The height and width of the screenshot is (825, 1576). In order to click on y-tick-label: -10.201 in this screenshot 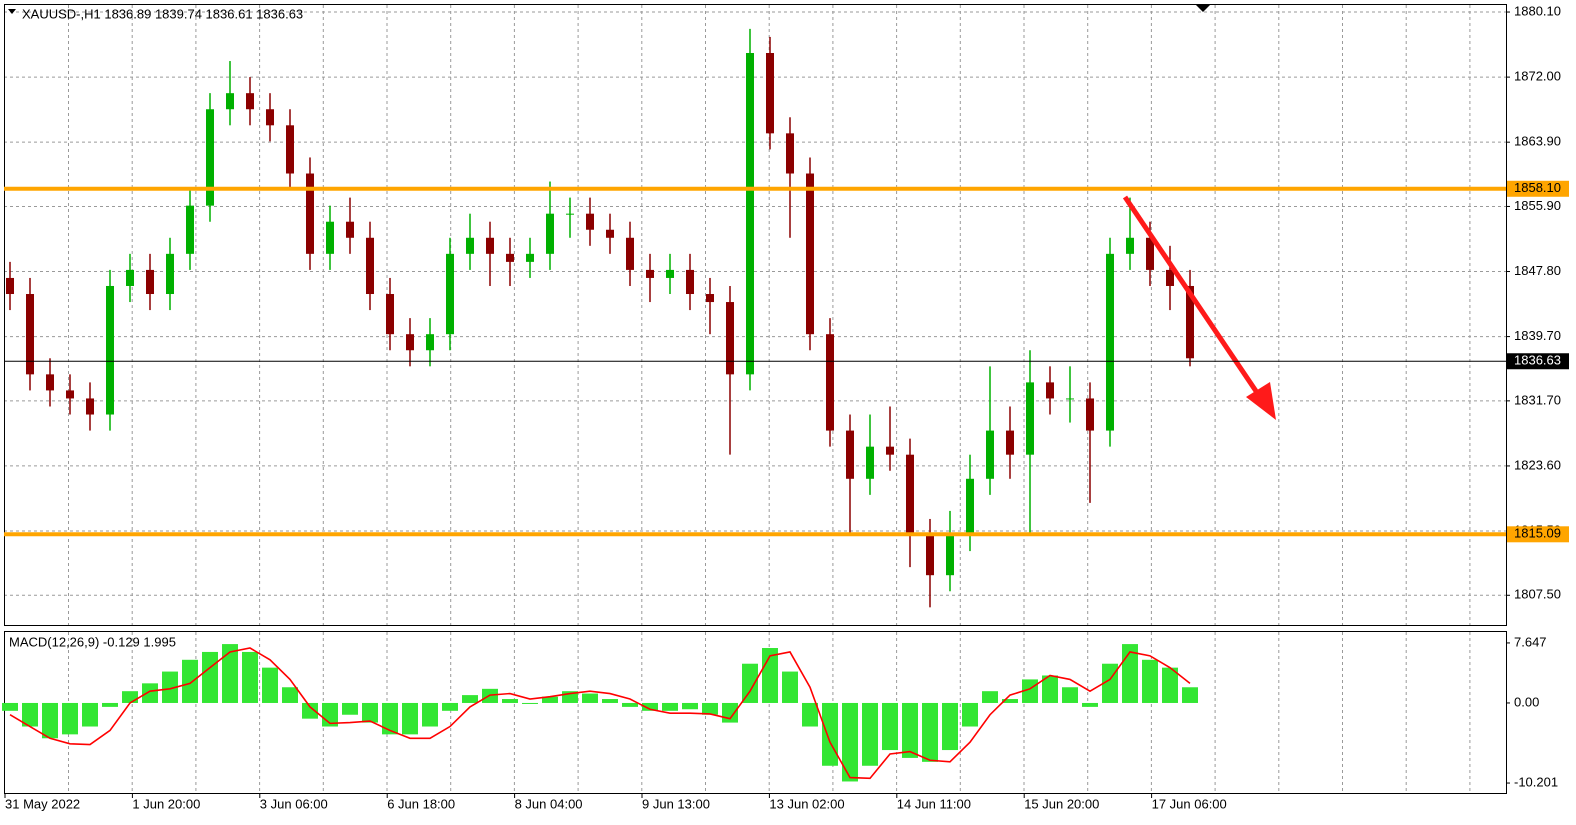, I will do `click(1536, 781)`.